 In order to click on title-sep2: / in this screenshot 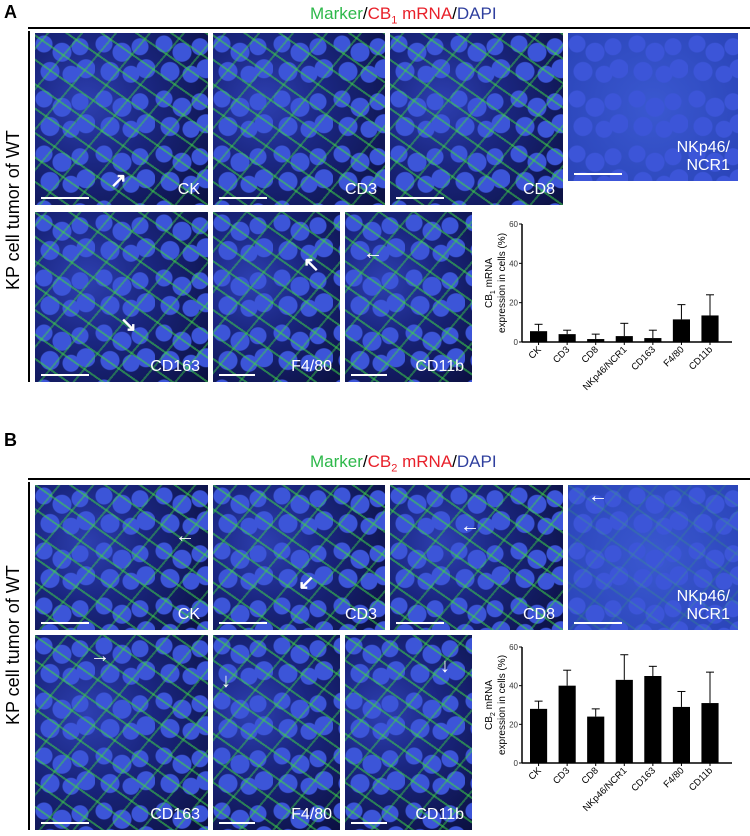, I will do `click(454, 13)`.